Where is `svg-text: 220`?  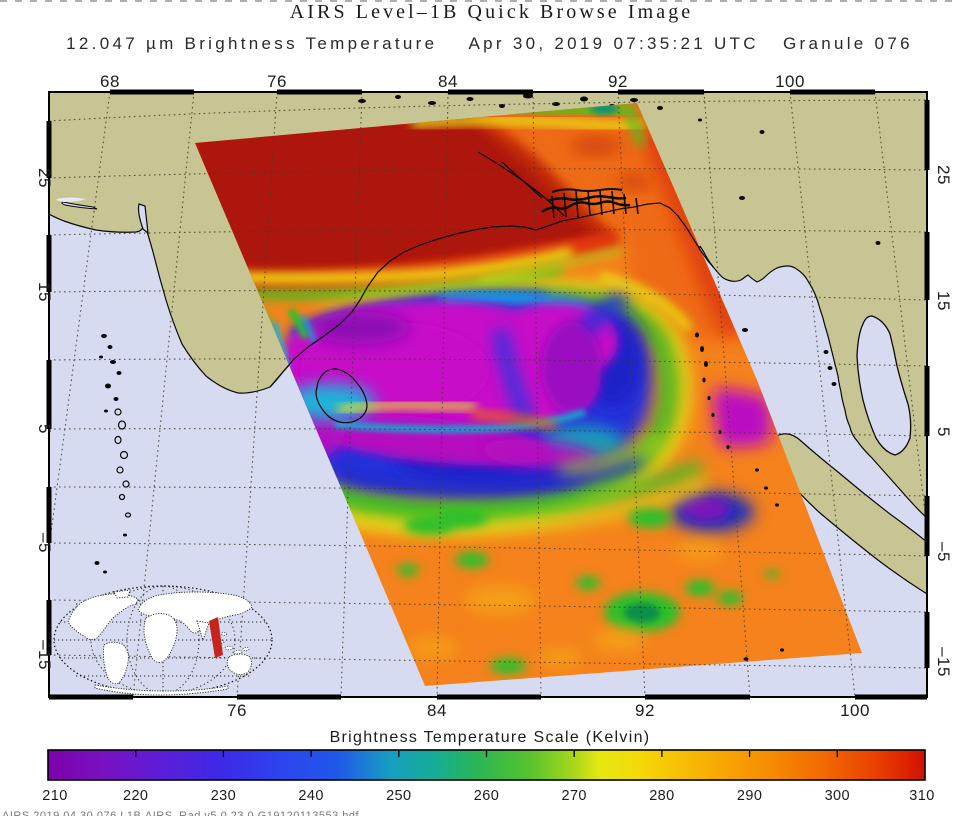
svg-text: 220 is located at coordinates (135, 796).